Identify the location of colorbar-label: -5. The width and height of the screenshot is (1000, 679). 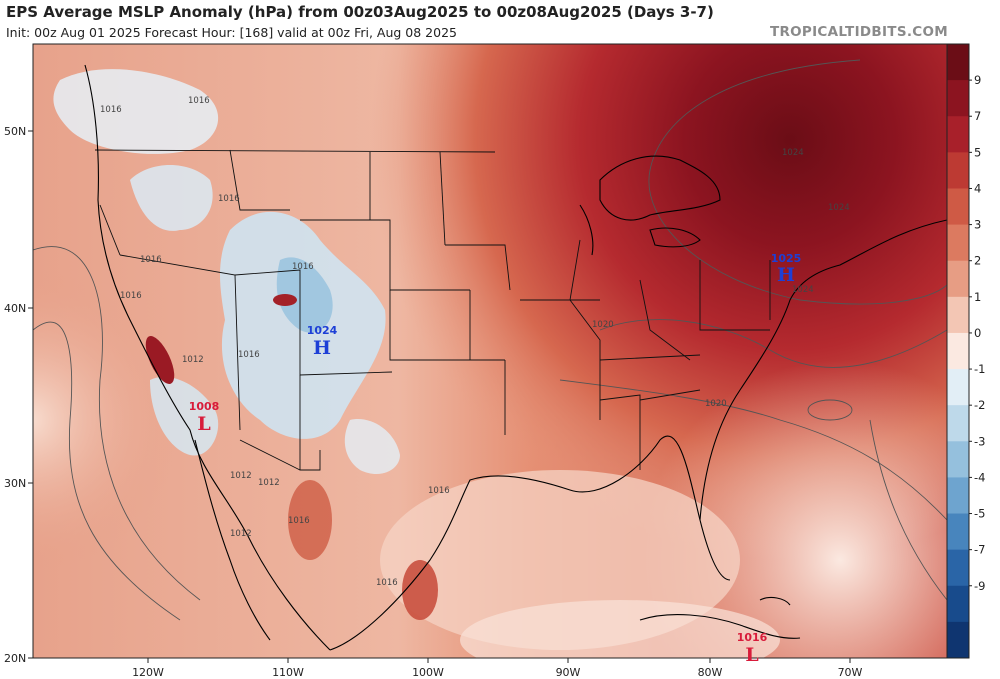
(979, 514).